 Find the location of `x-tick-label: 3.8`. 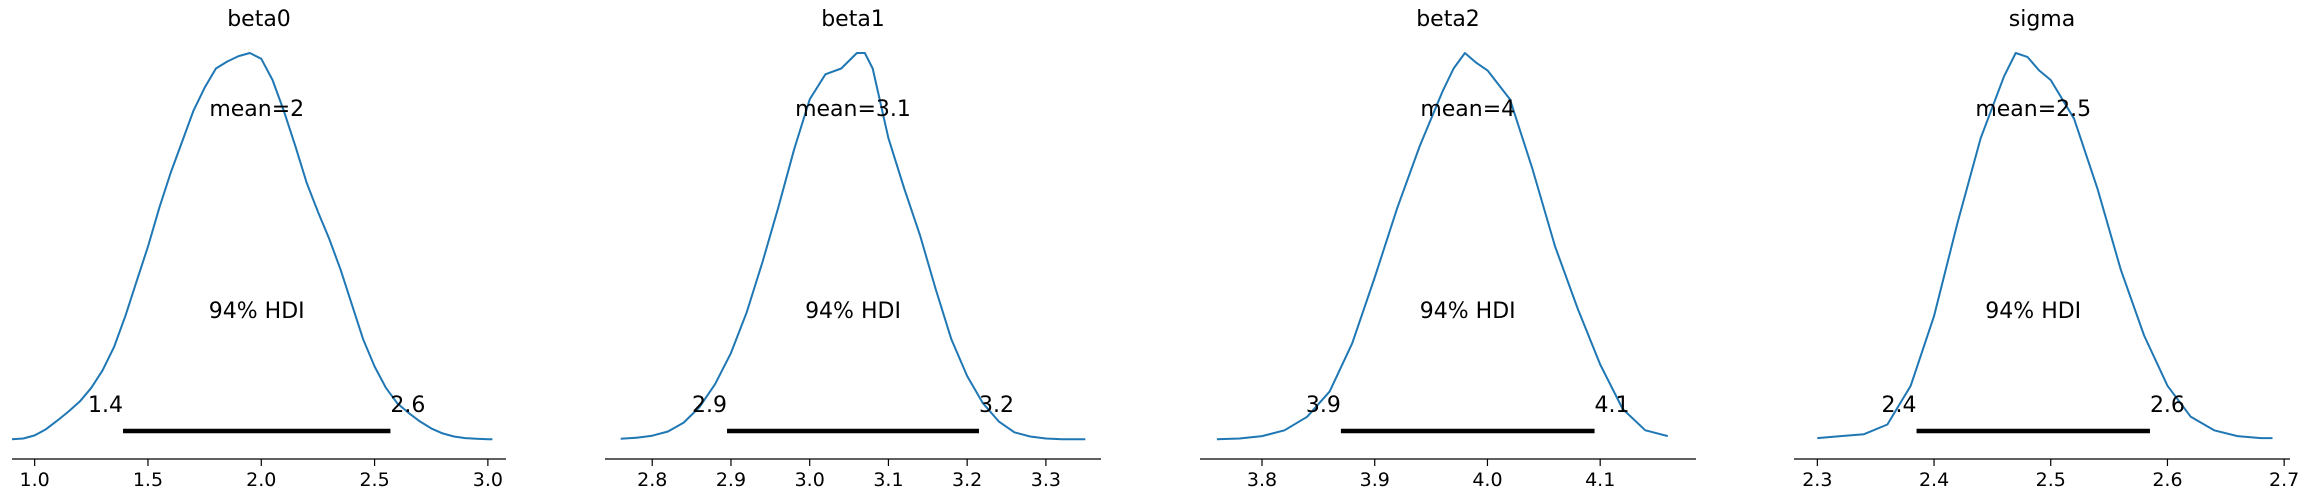

x-tick-label: 3.8 is located at coordinates (1262, 480).